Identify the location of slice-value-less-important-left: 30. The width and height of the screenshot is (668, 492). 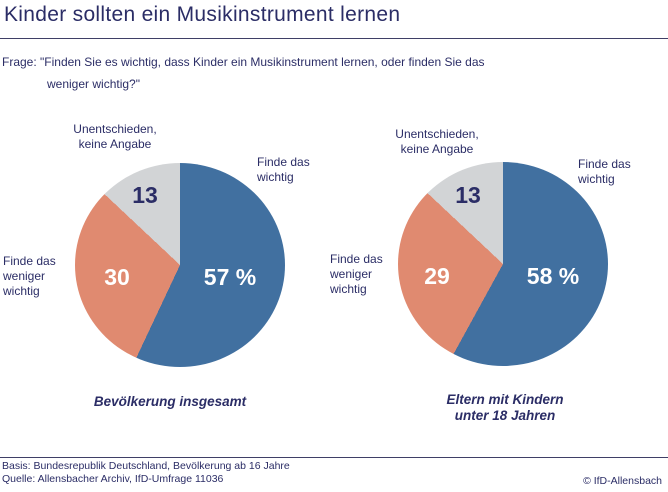
(117, 277).